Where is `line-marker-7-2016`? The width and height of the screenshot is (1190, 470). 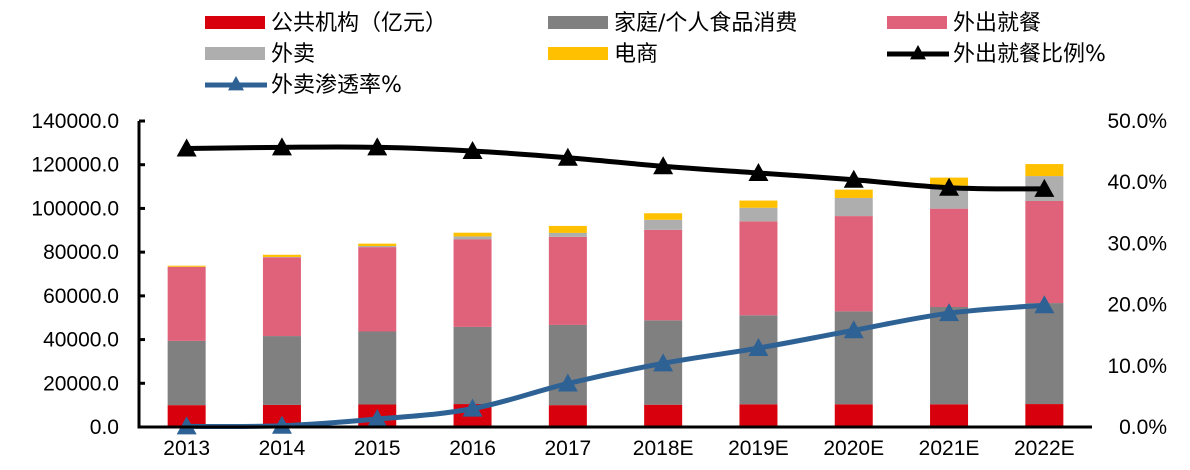
line-marker-7-2016 is located at coordinates (472, 407).